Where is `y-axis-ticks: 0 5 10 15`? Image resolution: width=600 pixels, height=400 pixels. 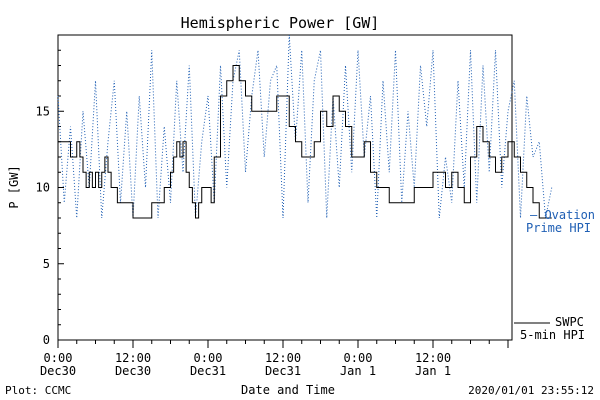 y-axis-ticks: 0 5 10 15 is located at coordinates (50, 190).